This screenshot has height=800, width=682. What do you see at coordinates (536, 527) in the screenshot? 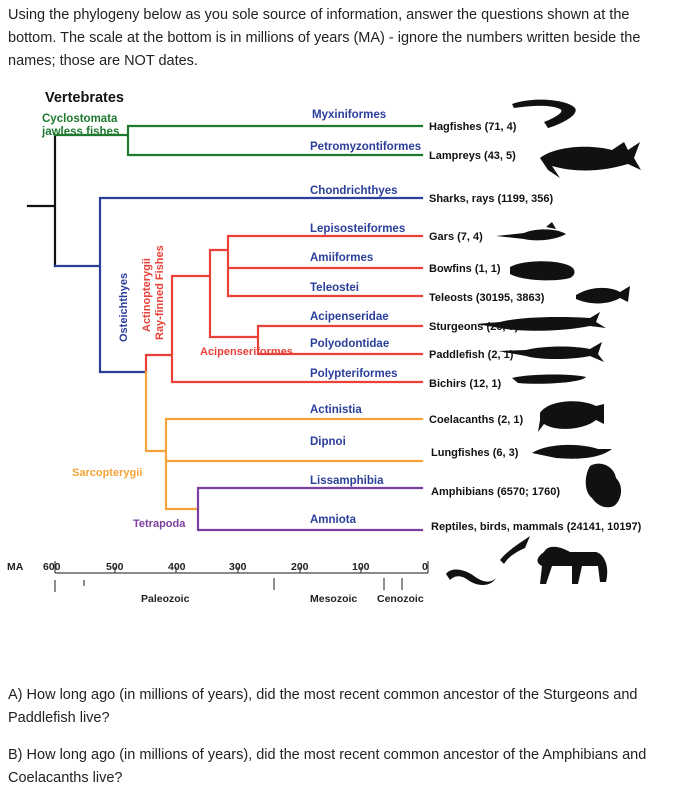
I see `taxon-reptiles: Reptiles, birds, mammals (24141, 10197)` at bounding box center [536, 527].